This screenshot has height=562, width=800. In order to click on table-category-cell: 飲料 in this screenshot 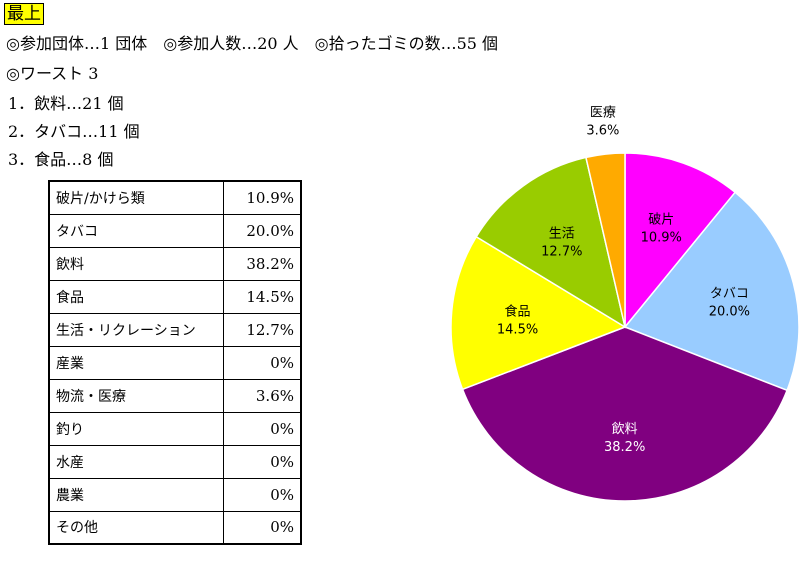, I will do `click(136, 263)`.